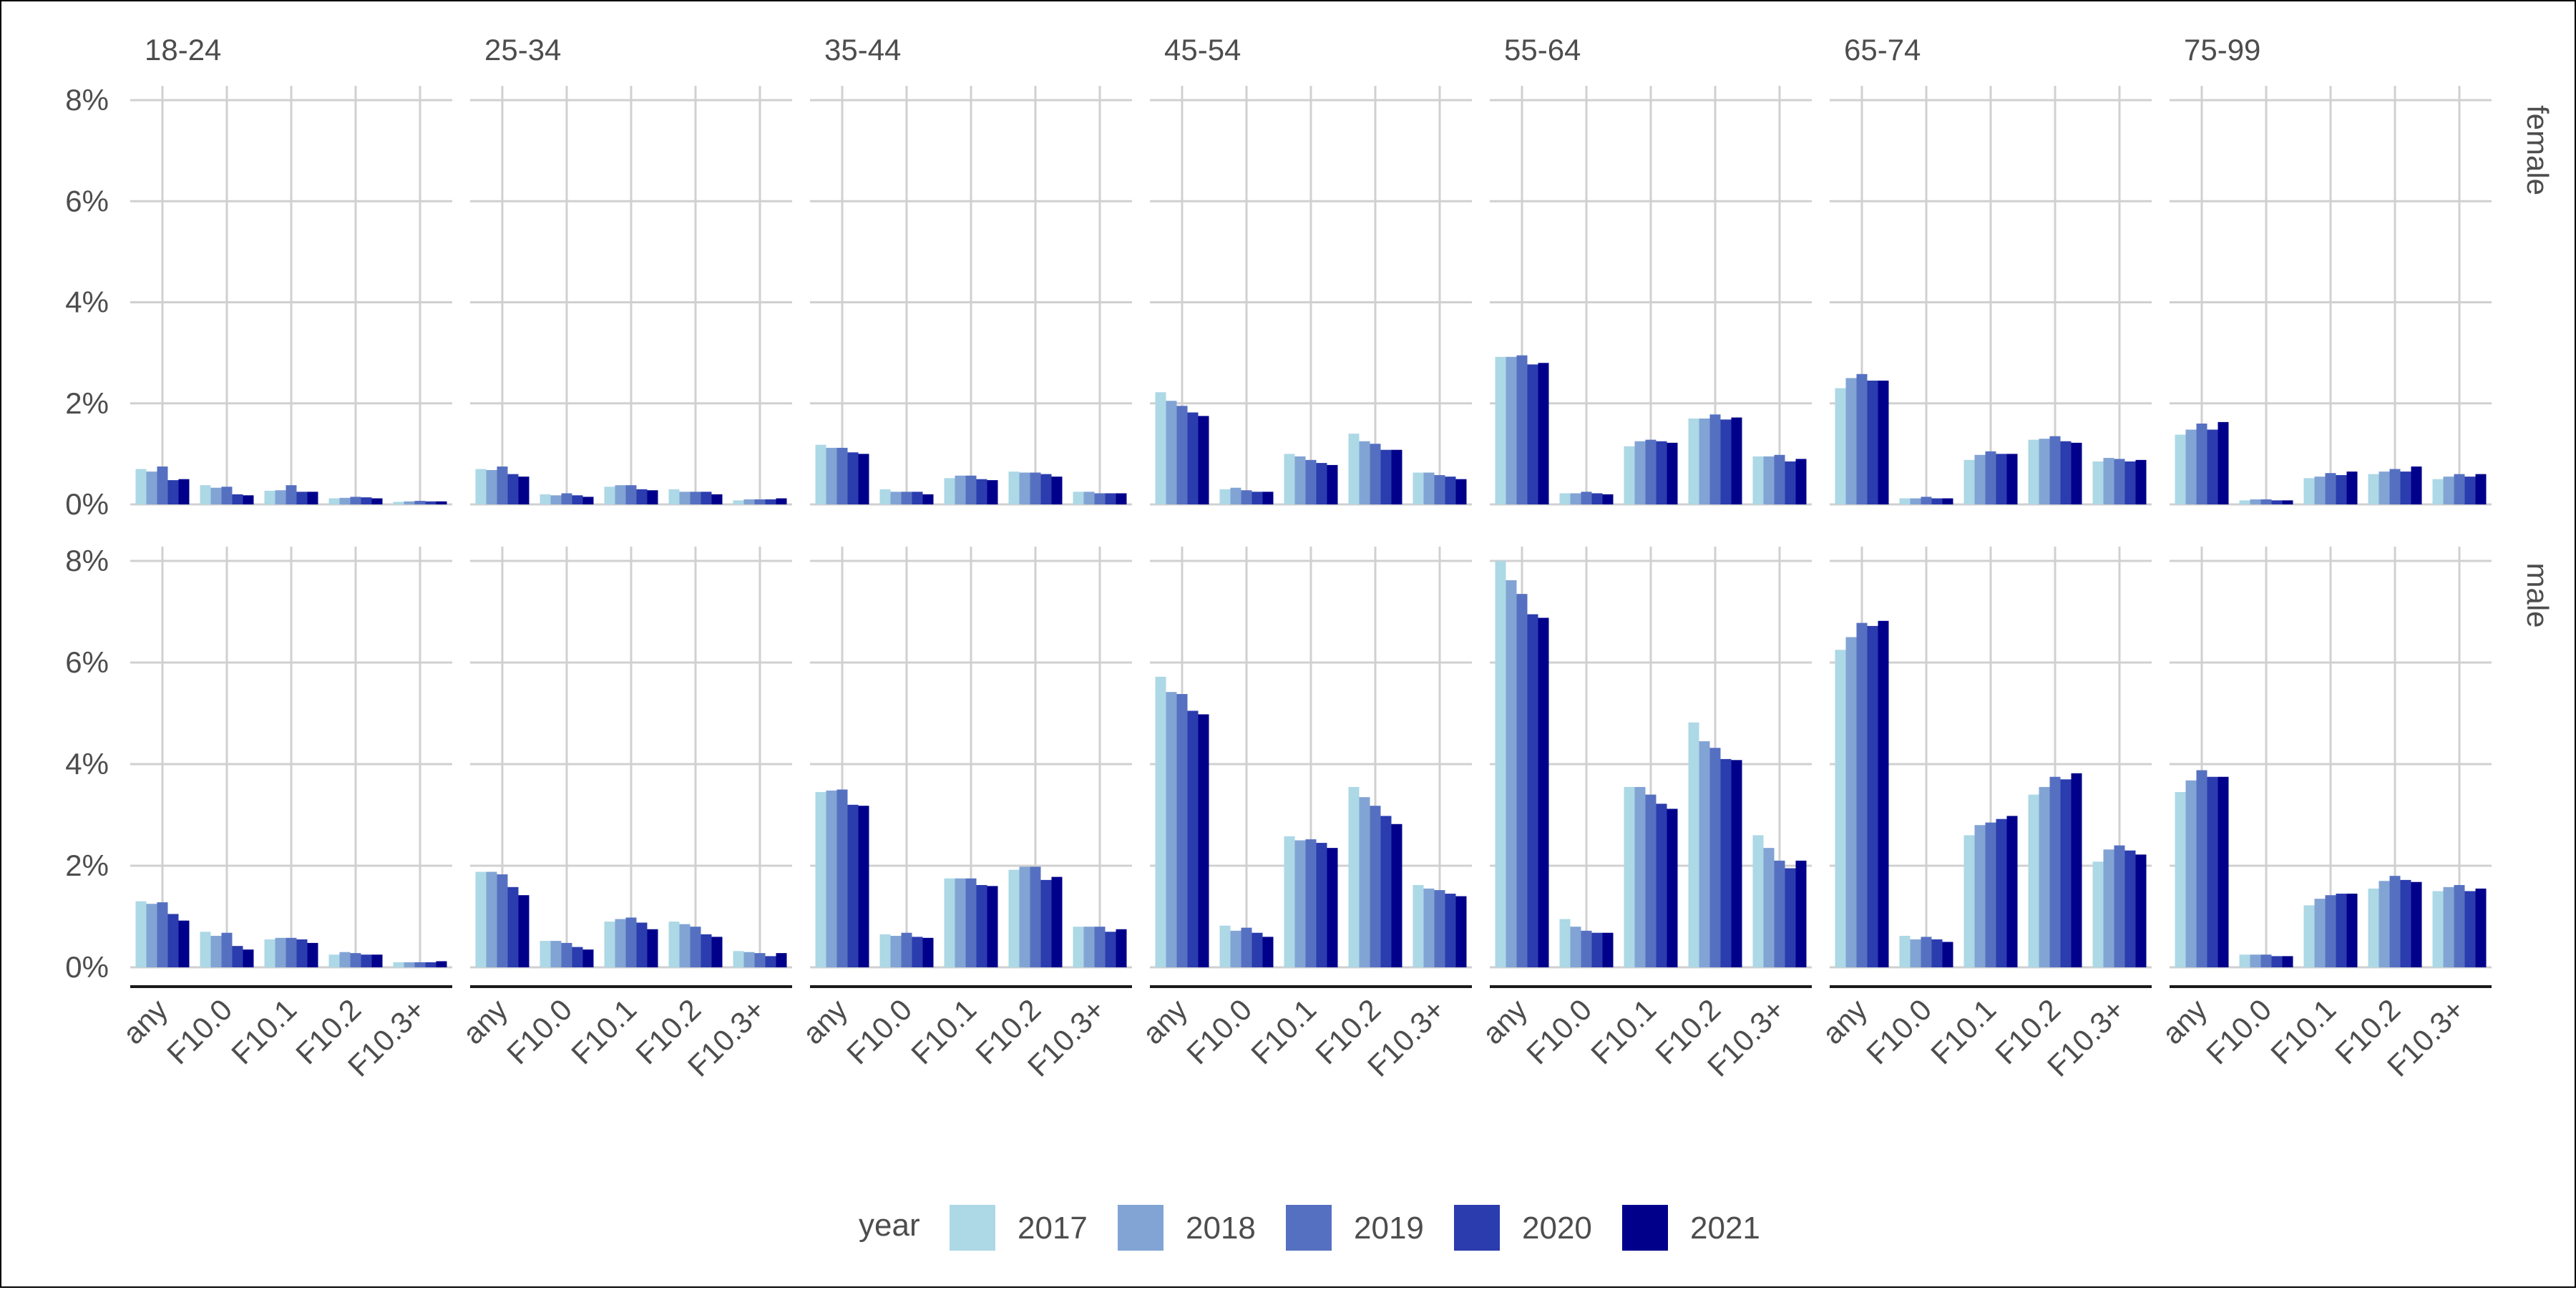 This screenshot has height=1290, width=2576. I want to click on bar-female-18-24-F10.2-2018, so click(345, 501).